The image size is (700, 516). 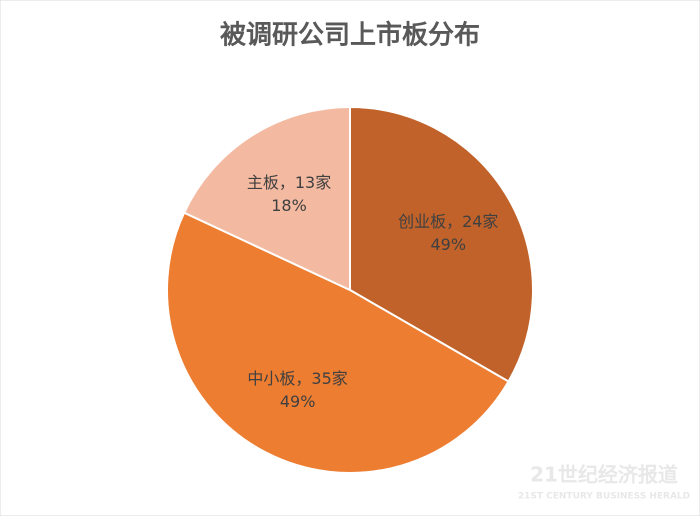 I want to click on watermark: 21世纪经济报道, so click(x=604, y=475).